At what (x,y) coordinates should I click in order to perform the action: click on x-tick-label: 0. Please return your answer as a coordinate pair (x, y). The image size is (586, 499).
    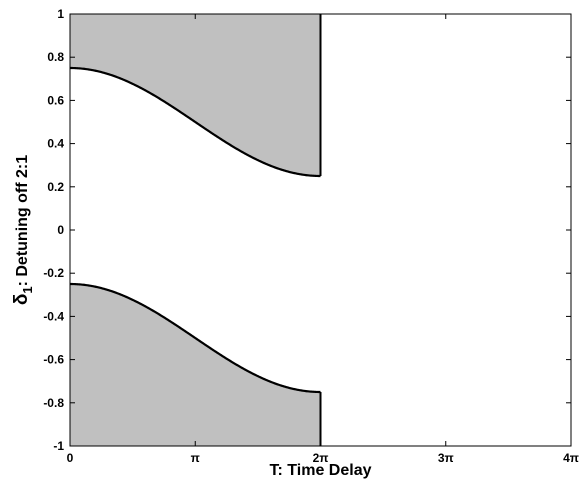
    Looking at the image, I should click on (70, 458).